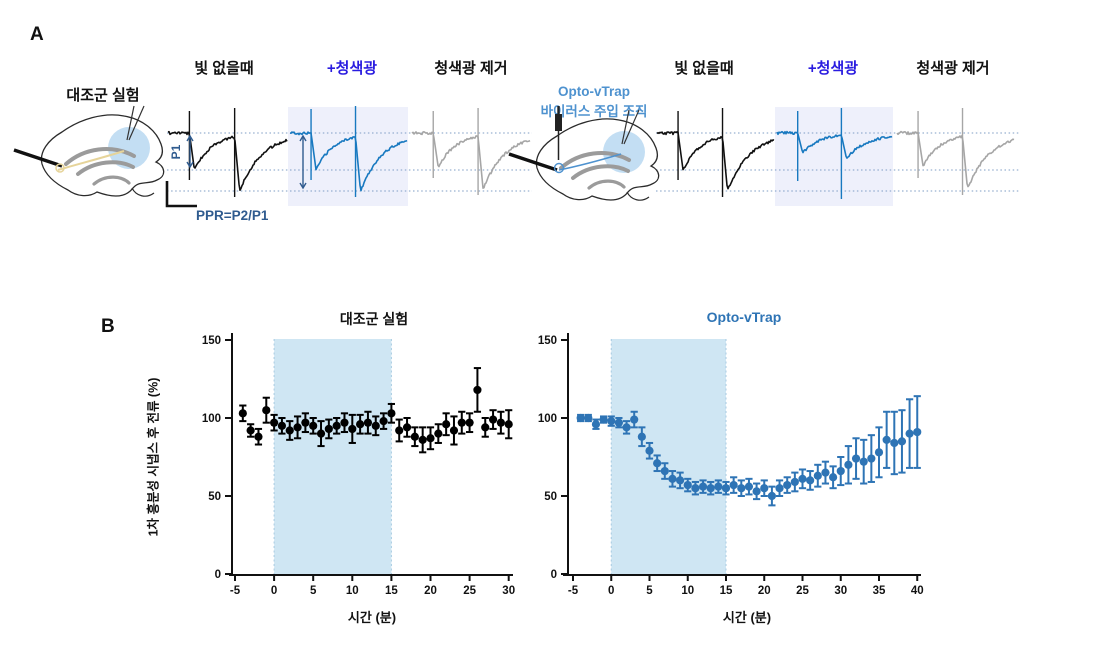  I want to click on brain-outline-cerebellum, so click(143, 192).